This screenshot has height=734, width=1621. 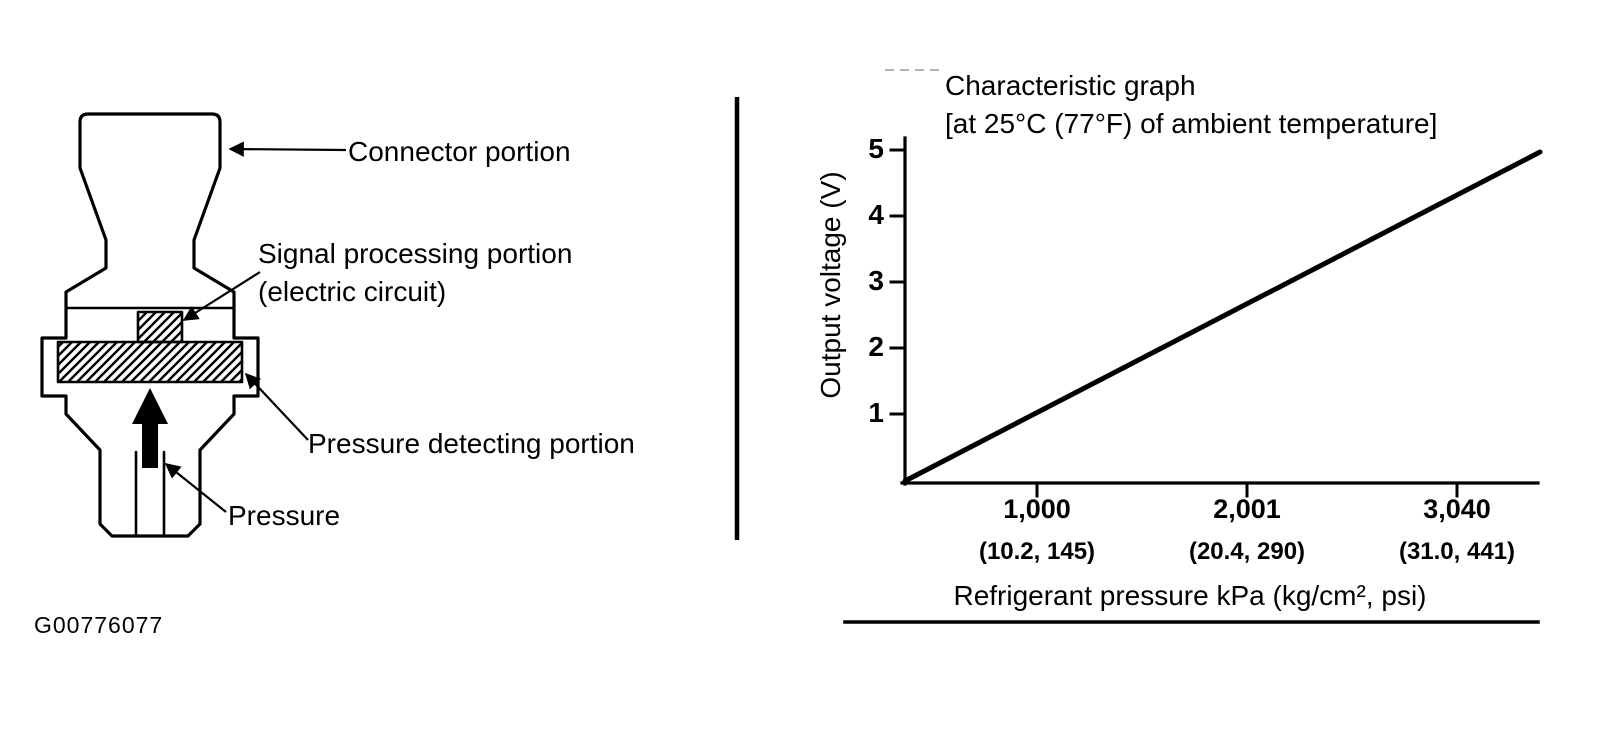 What do you see at coordinates (1190, 595) in the screenshot?
I see `x-axis-label: Refrigerant pressure kPa (kg/cm², psi)` at bounding box center [1190, 595].